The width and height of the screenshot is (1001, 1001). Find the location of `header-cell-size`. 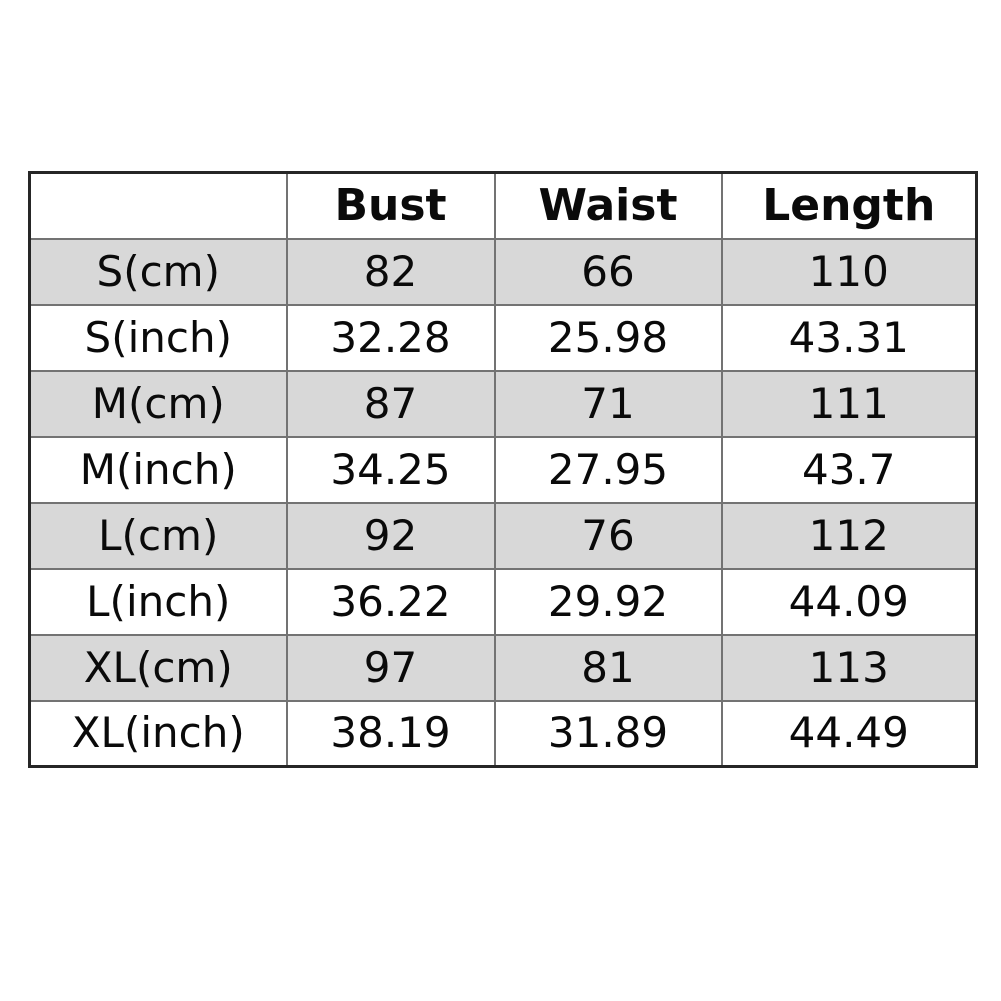

header-cell-size is located at coordinates (158, 205).